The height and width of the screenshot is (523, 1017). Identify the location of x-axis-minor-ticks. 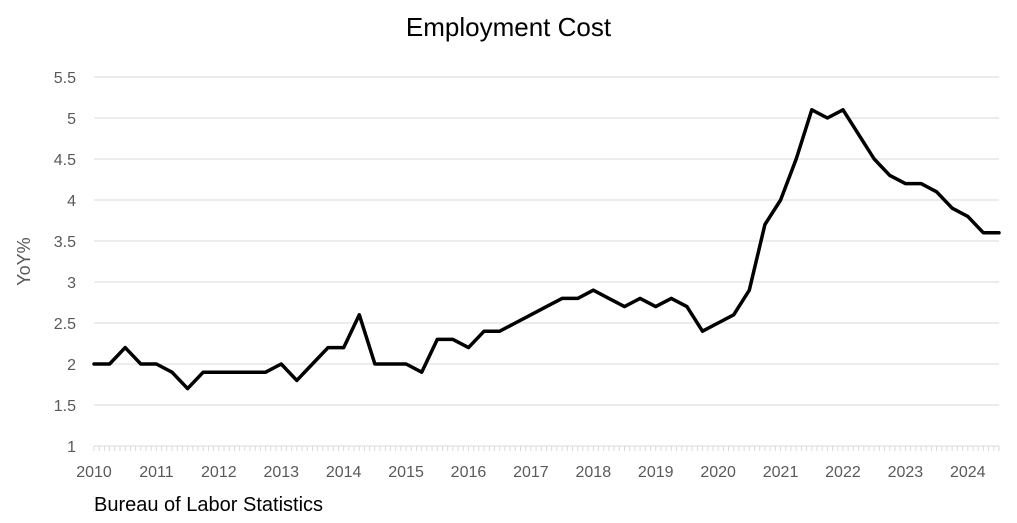
(546, 448).